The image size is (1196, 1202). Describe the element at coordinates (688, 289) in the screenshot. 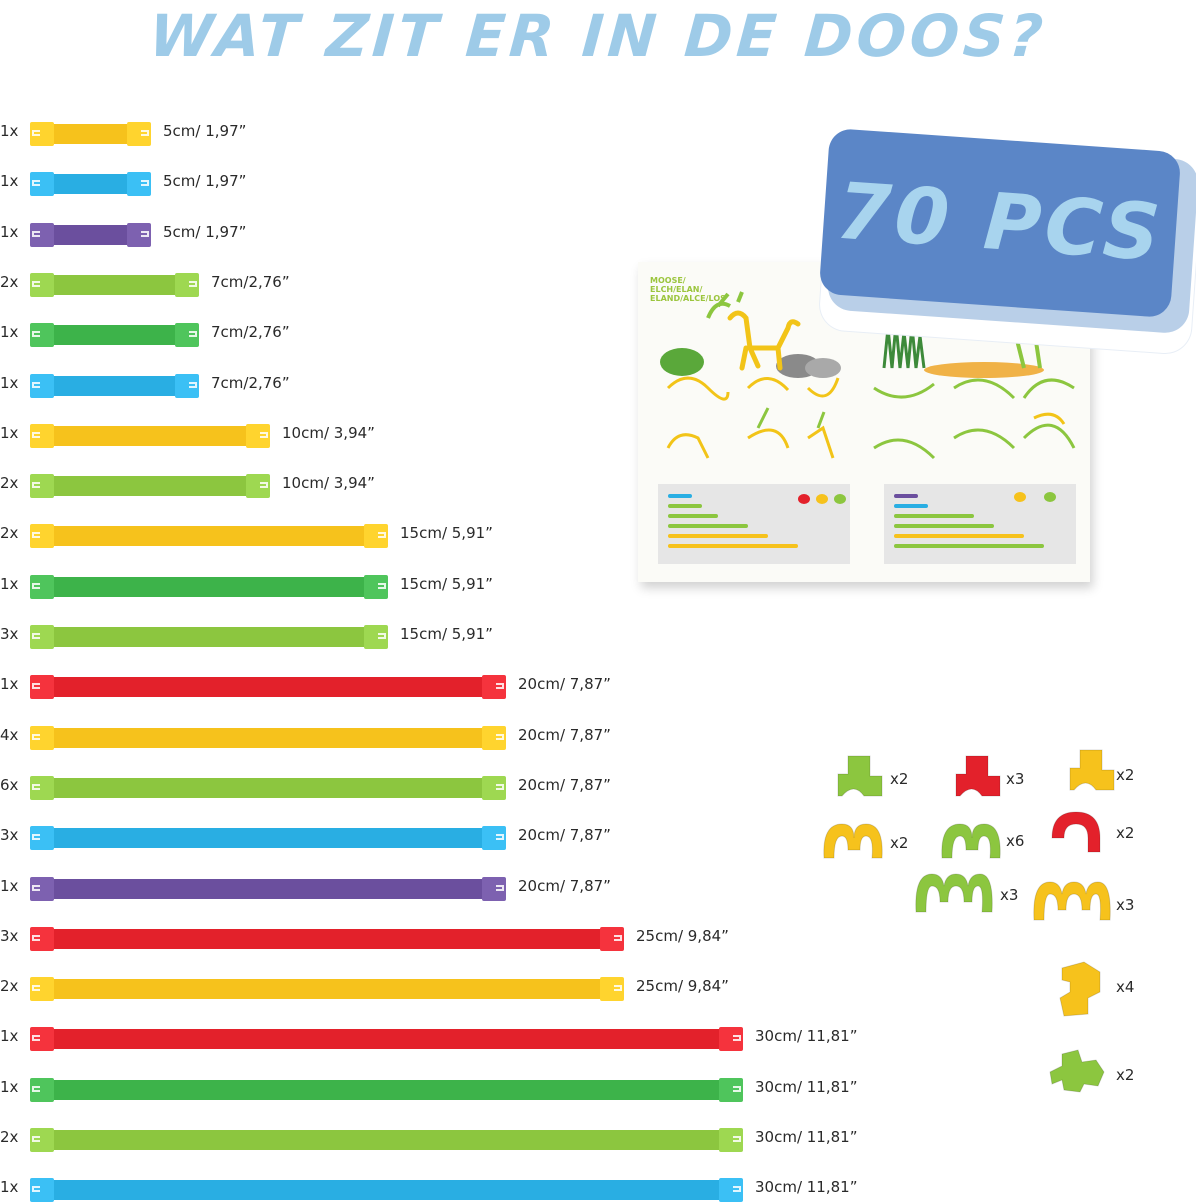

I see `booklet-title: MOOSE/ ELCH/ELAN/ ELAND/ALCE/LOS` at that location.